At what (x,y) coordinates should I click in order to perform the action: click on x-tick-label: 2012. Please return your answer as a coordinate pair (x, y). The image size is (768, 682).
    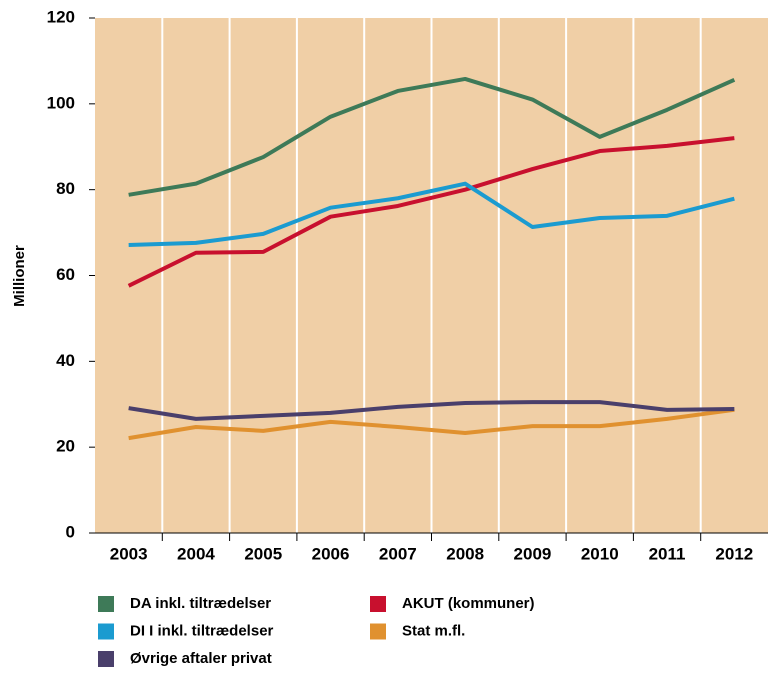
    Looking at the image, I should click on (734, 553).